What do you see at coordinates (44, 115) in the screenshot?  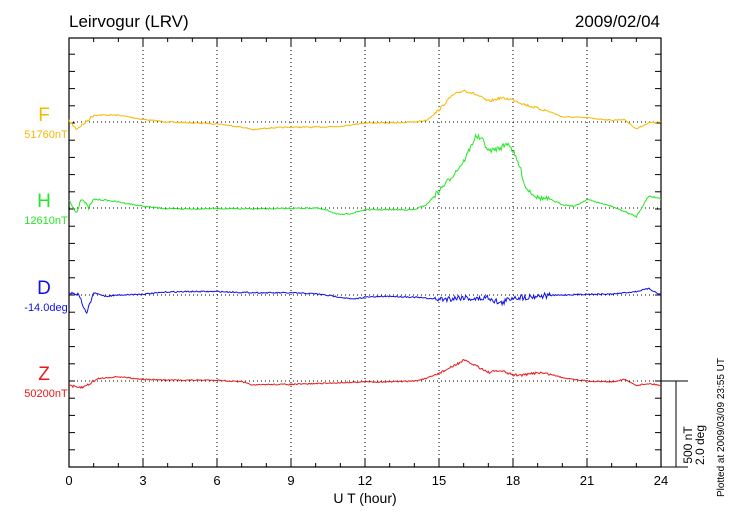 I see `series-name-F: F` at bounding box center [44, 115].